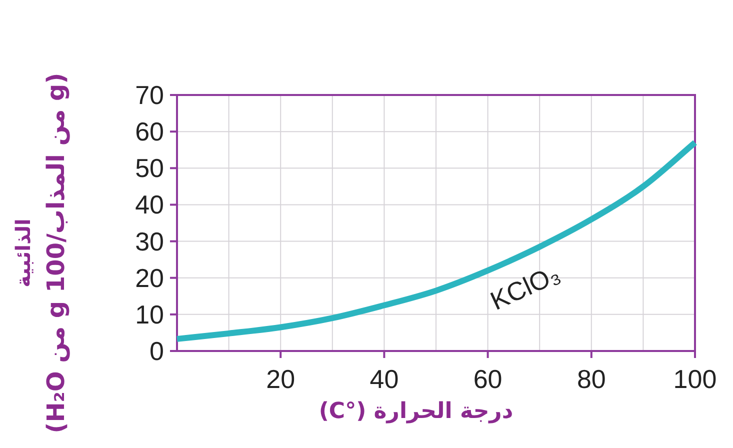  Describe the element at coordinates (591, 379) in the screenshot. I see `x-tick-label: 80` at that location.